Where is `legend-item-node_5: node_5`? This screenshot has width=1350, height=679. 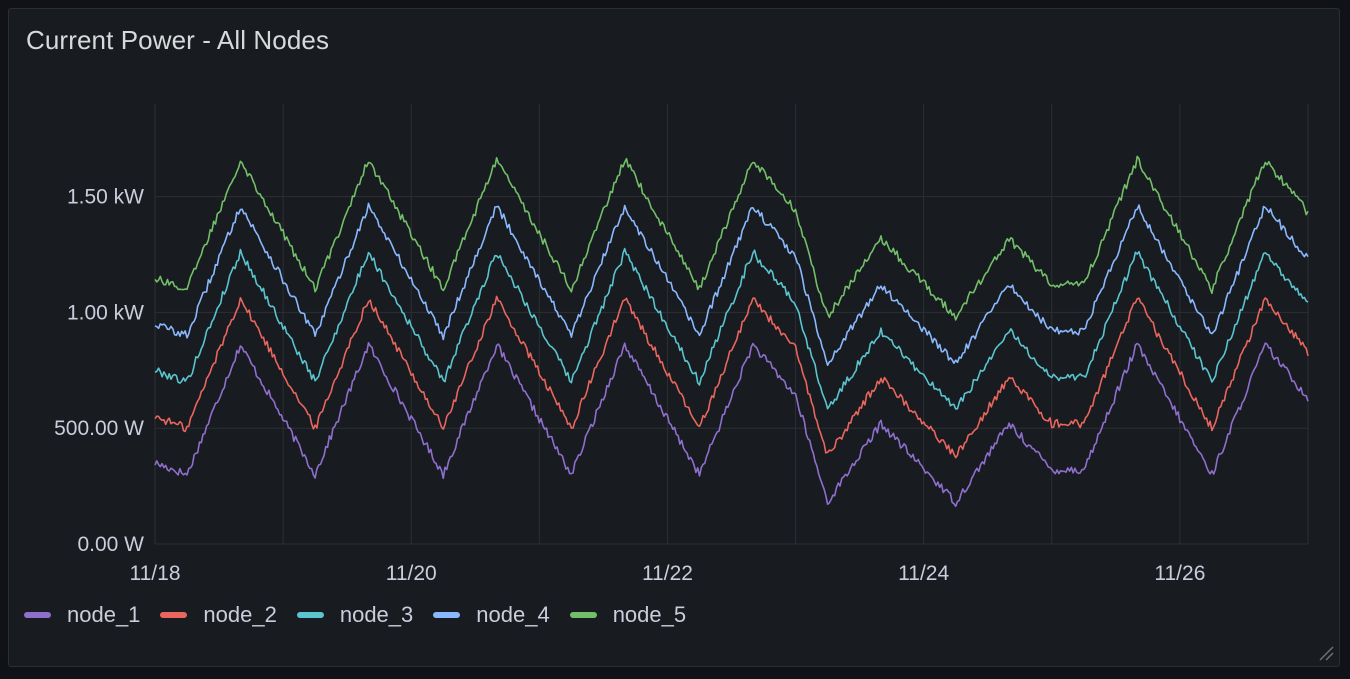
legend-item-node_5: node_5 is located at coordinates (628, 615).